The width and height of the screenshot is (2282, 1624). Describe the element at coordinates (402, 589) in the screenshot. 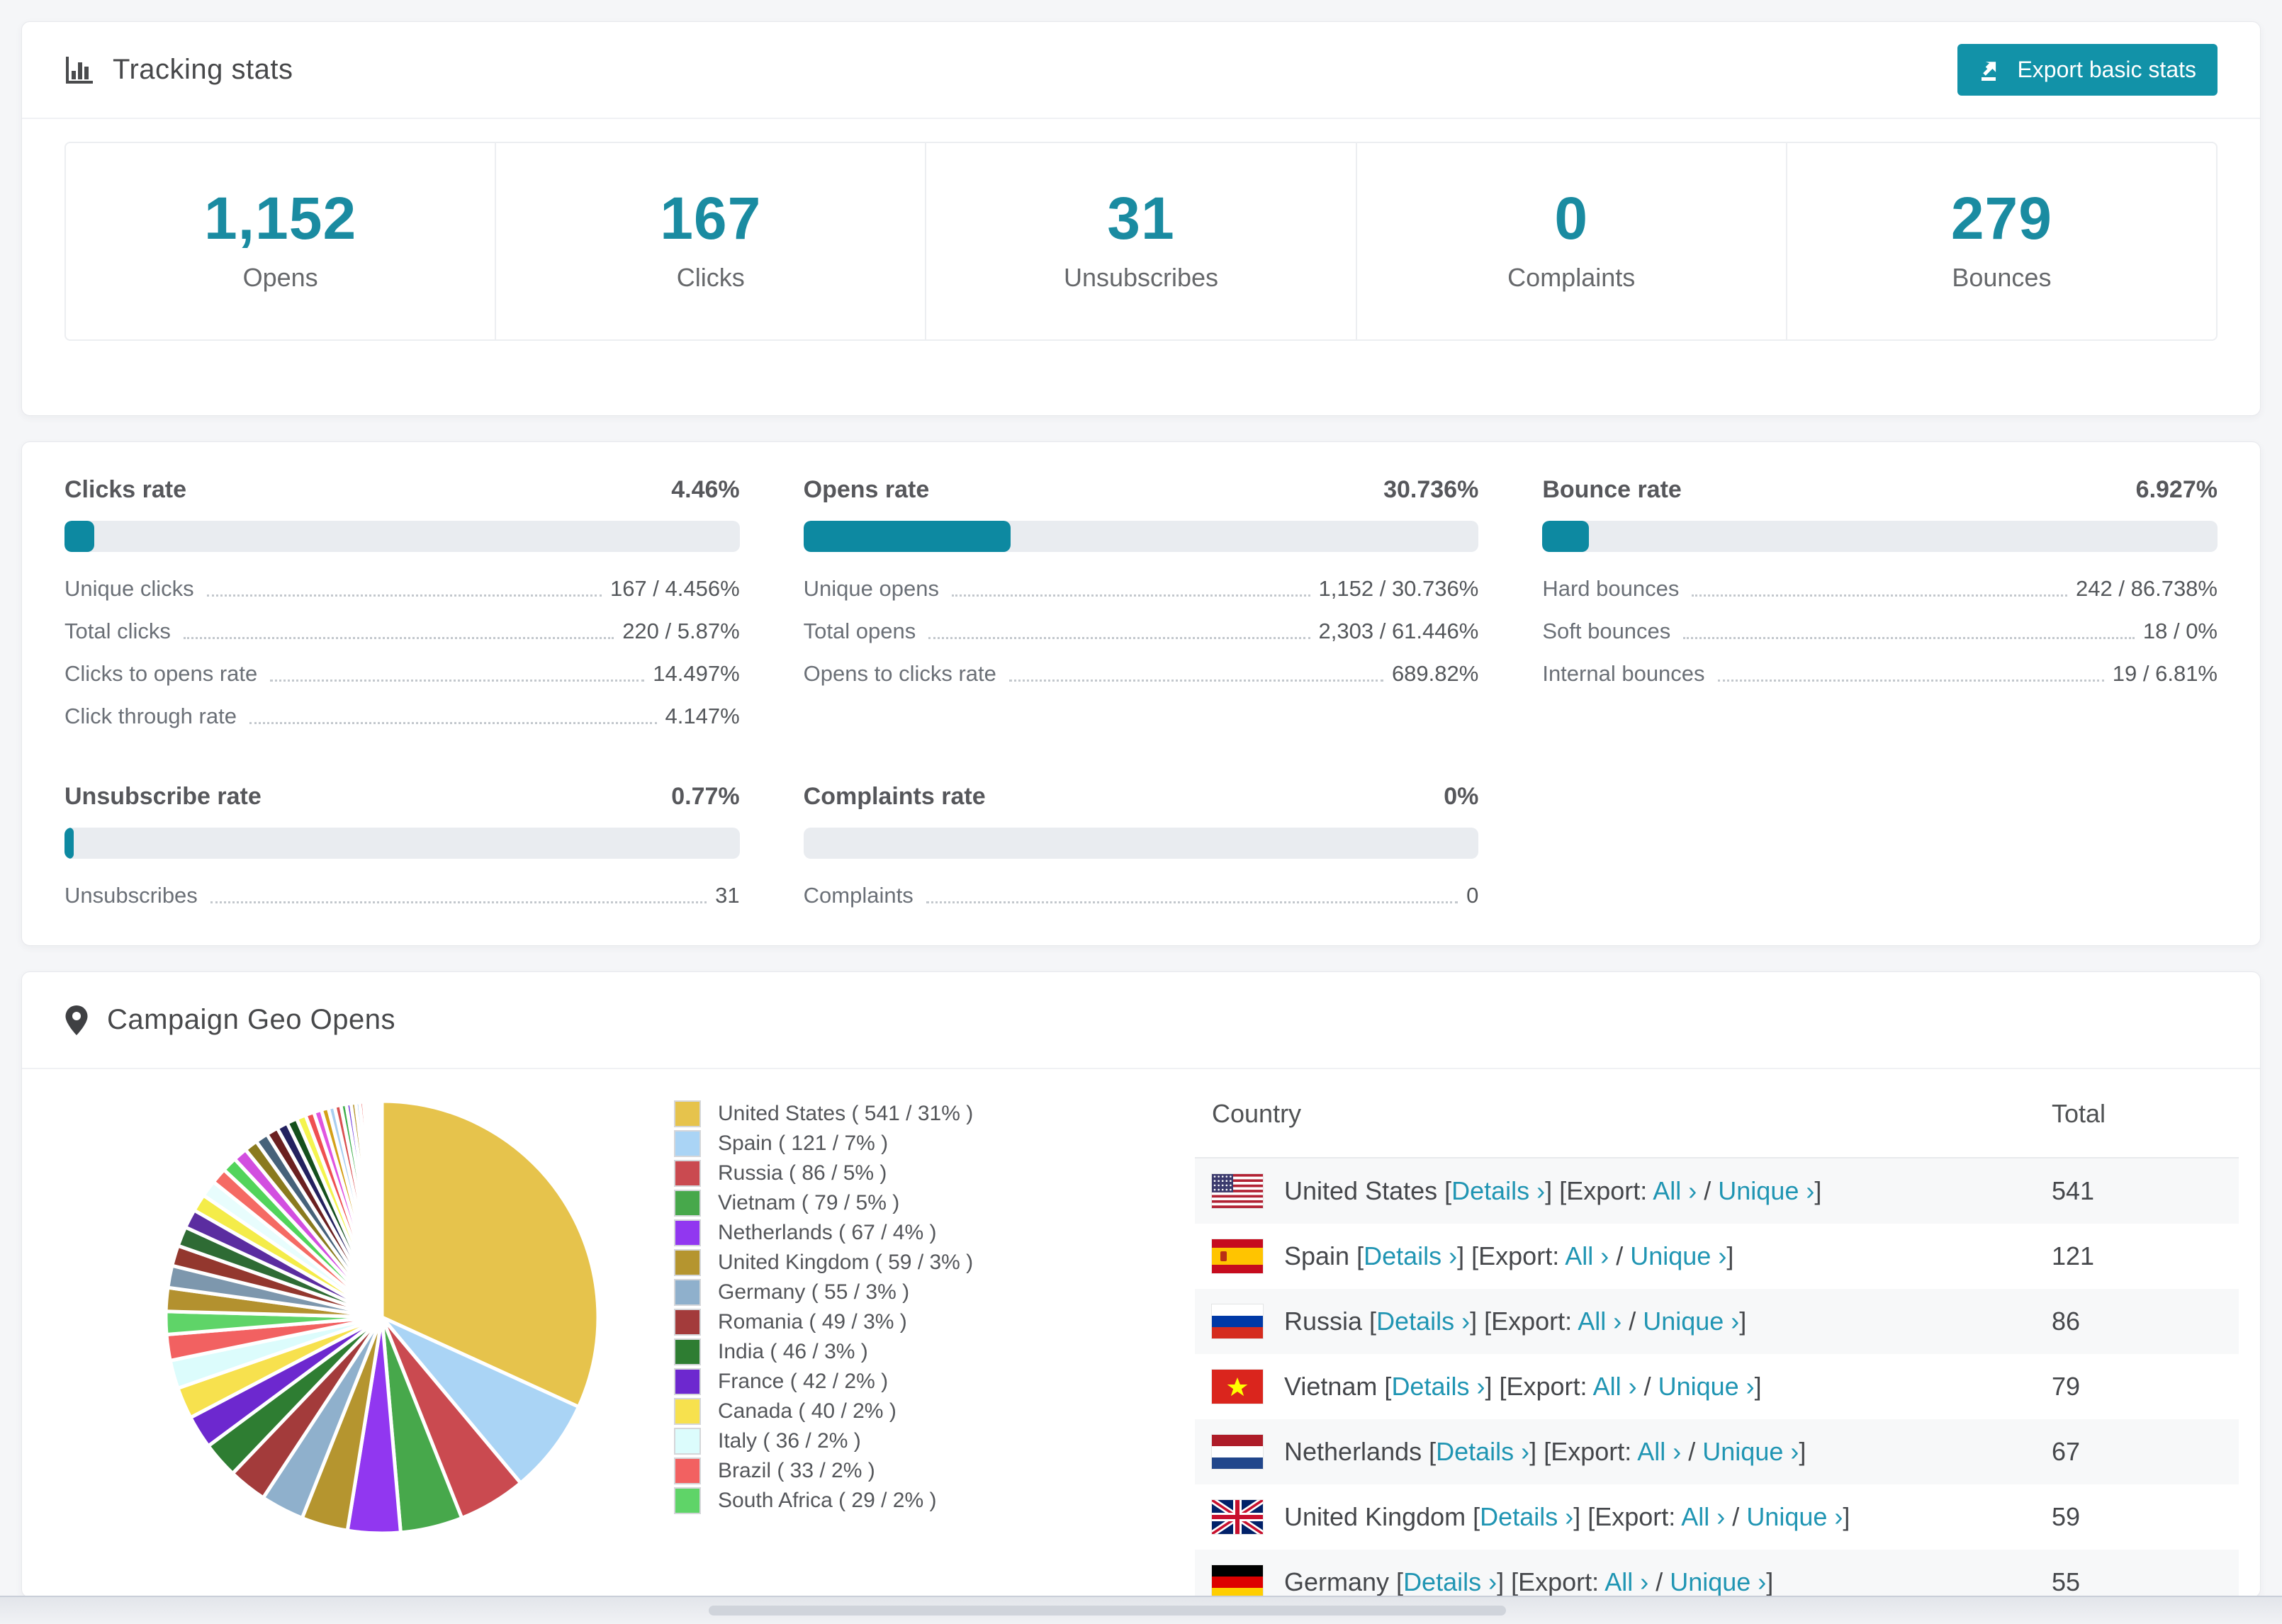

I see `rate-row: Unique clicks 167 / 4.456%` at that location.